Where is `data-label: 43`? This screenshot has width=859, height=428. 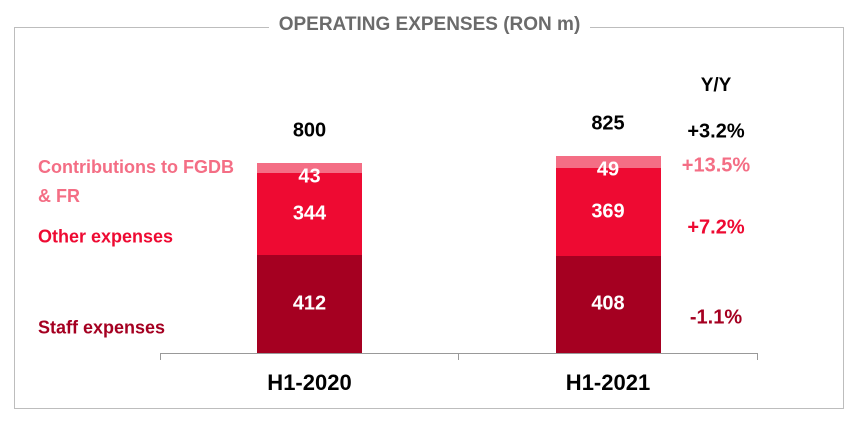 data-label: 43 is located at coordinates (309, 176).